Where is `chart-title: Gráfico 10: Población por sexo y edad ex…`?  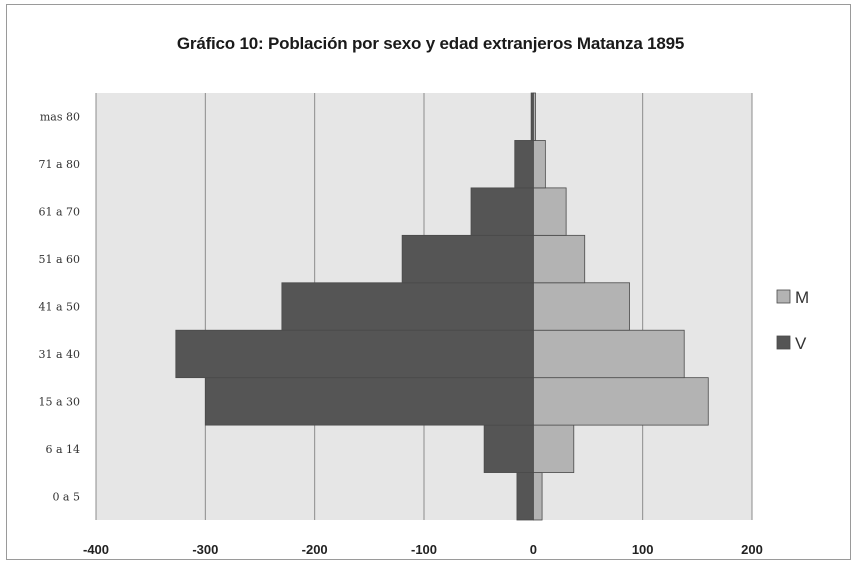 chart-title: Gráfico 10: Población por sexo y edad ex… is located at coordinates (430, 43).